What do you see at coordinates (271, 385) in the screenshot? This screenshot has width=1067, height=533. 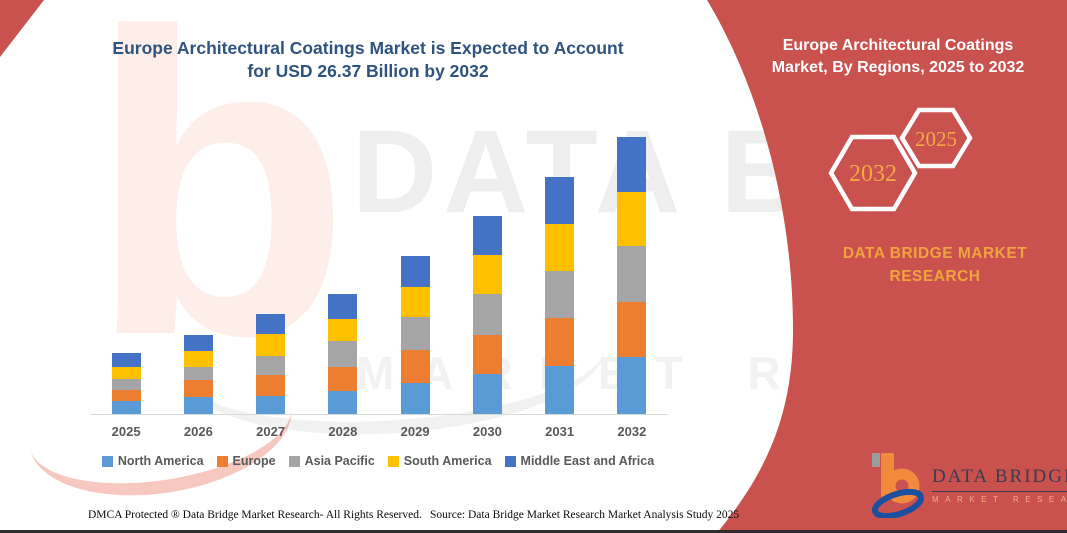 I see `bar-segment-europe-2027` at bounding box center [271, 385].